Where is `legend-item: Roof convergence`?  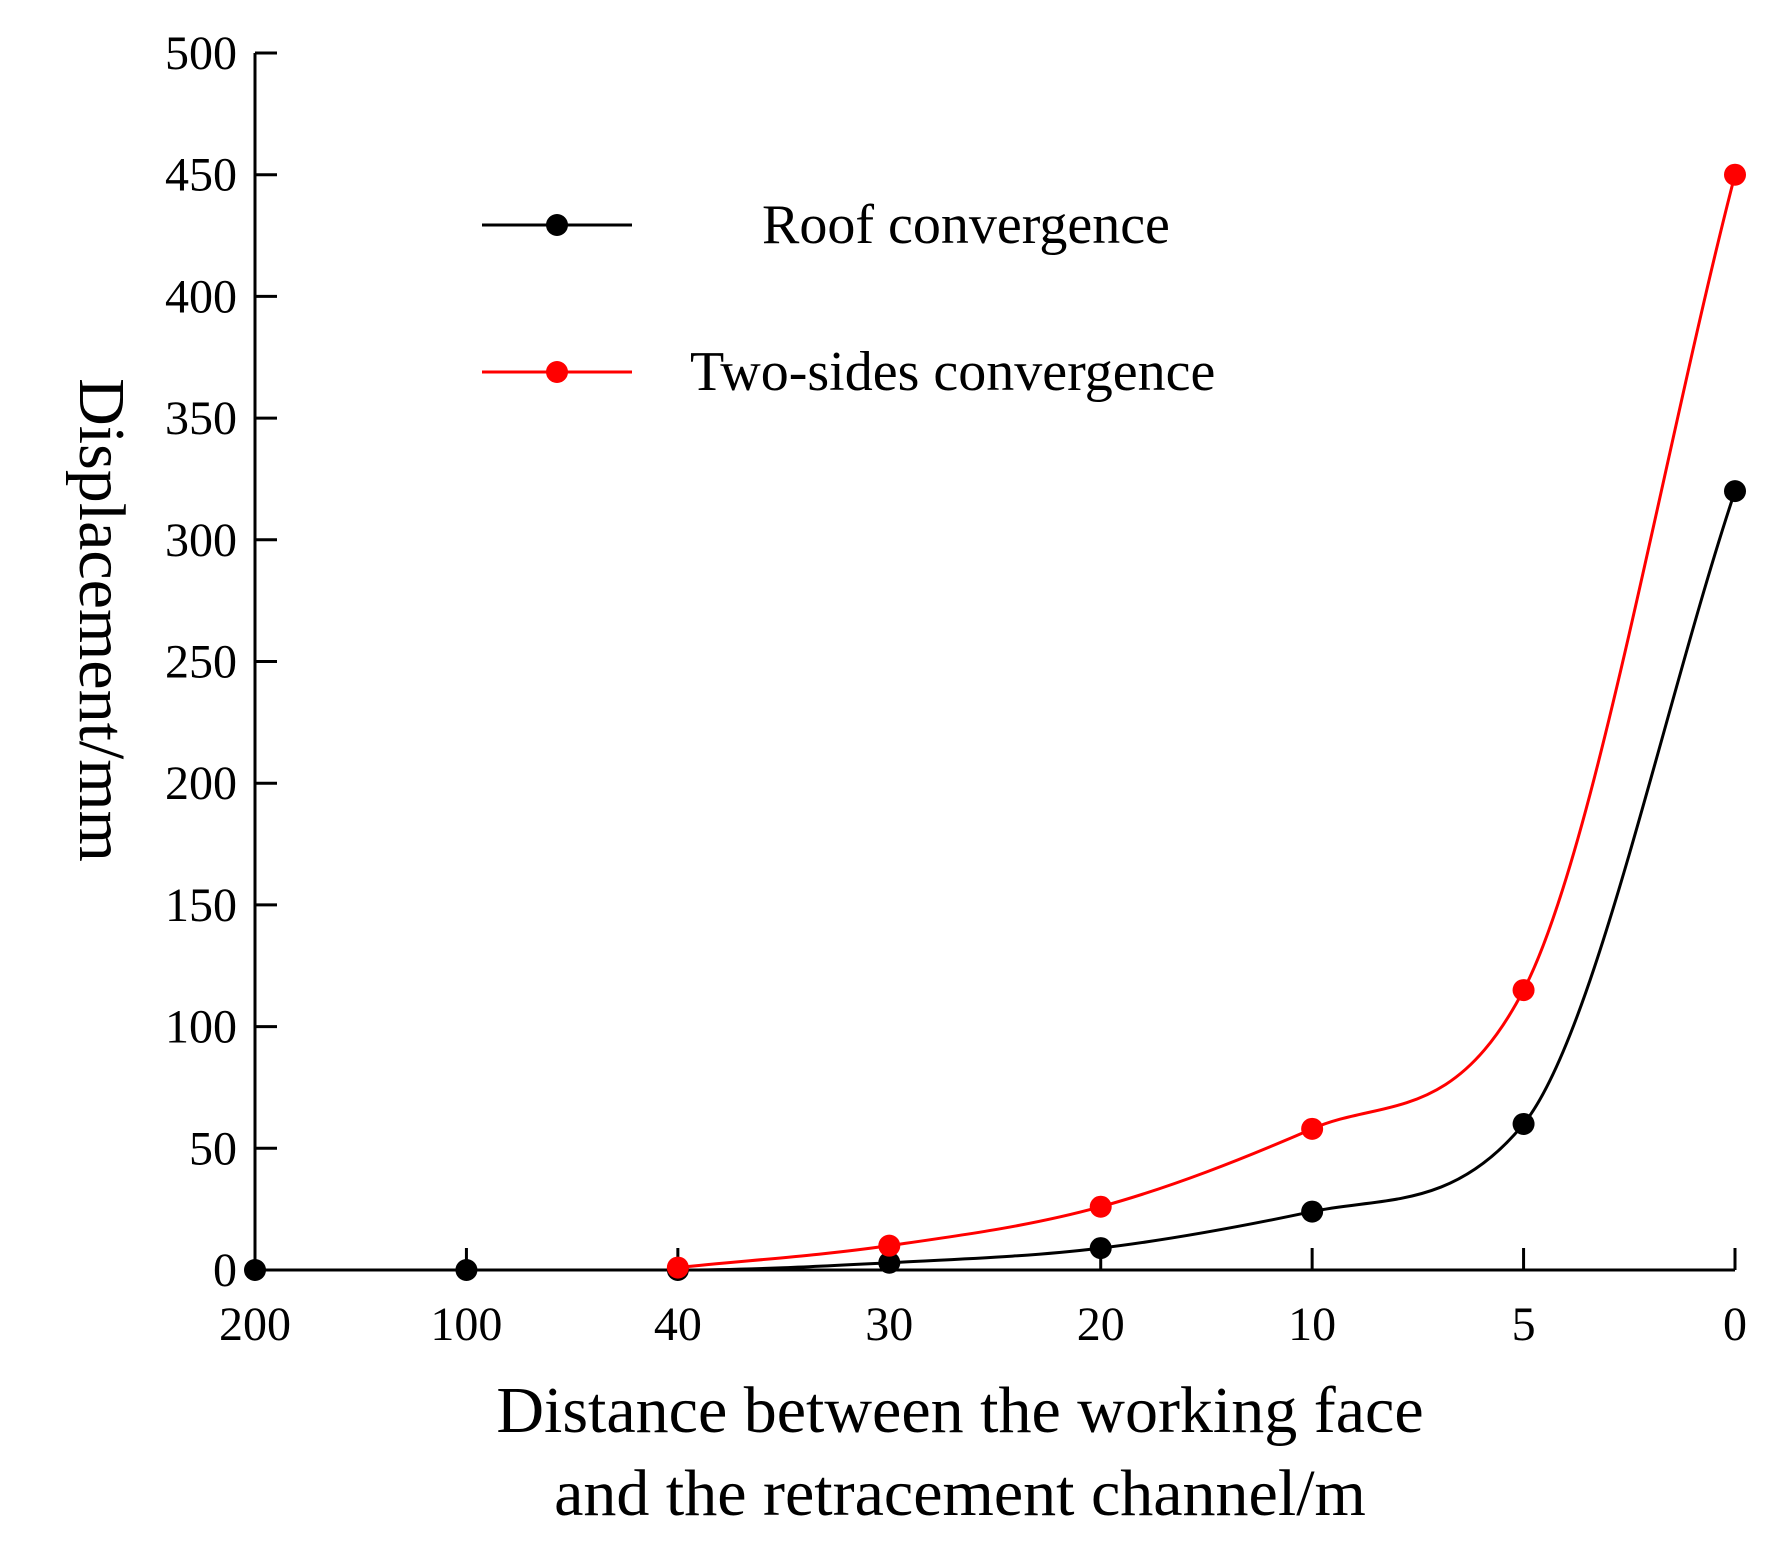 legend-item: Roof convergence is located at coordinates (826, 225).